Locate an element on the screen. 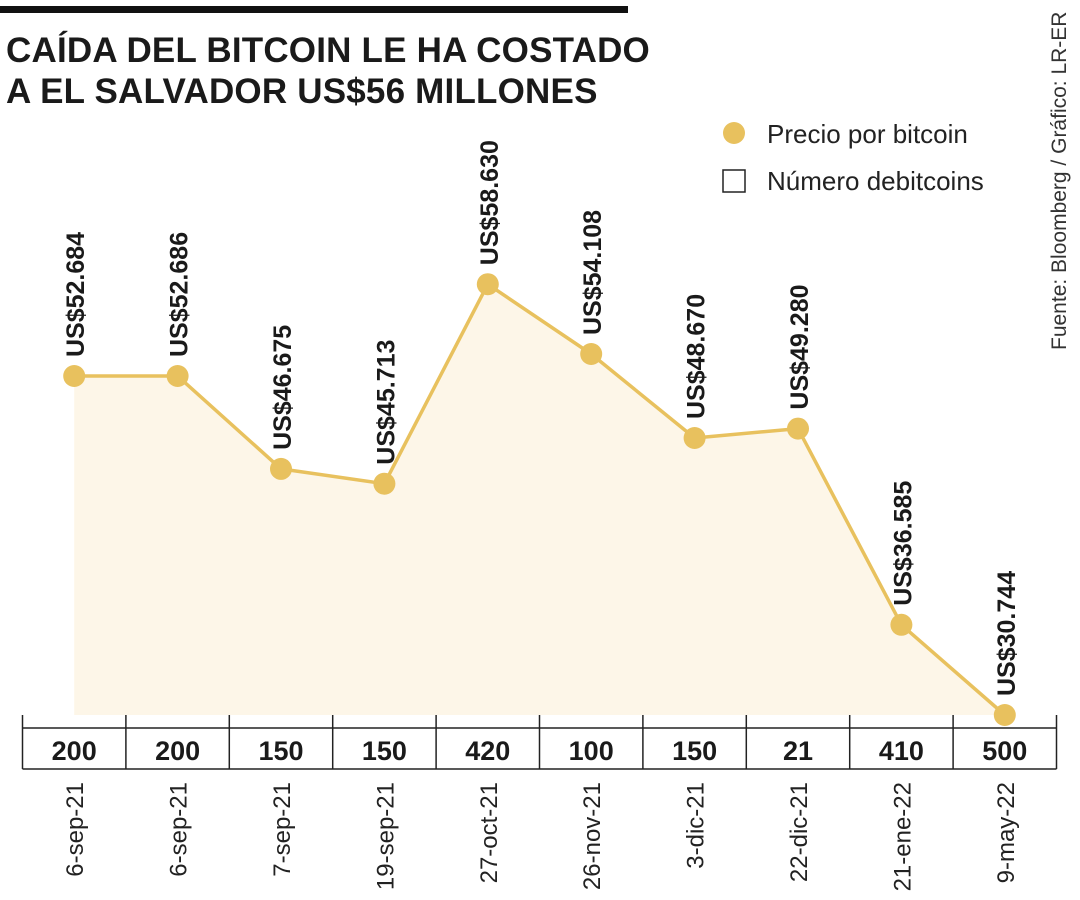 This screenshot has width=1080, height=900. x-tick-label: 27-oct-21 is located at coordinates (489, 832).